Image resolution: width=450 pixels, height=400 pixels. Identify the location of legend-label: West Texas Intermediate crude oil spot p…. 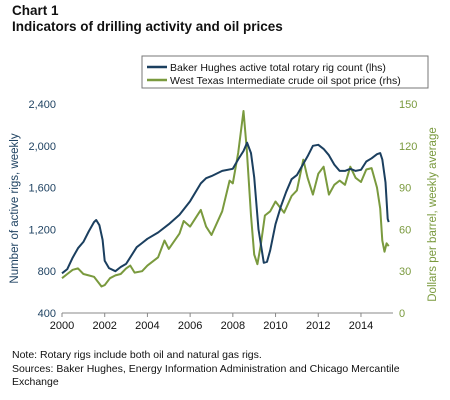
(285, 81).